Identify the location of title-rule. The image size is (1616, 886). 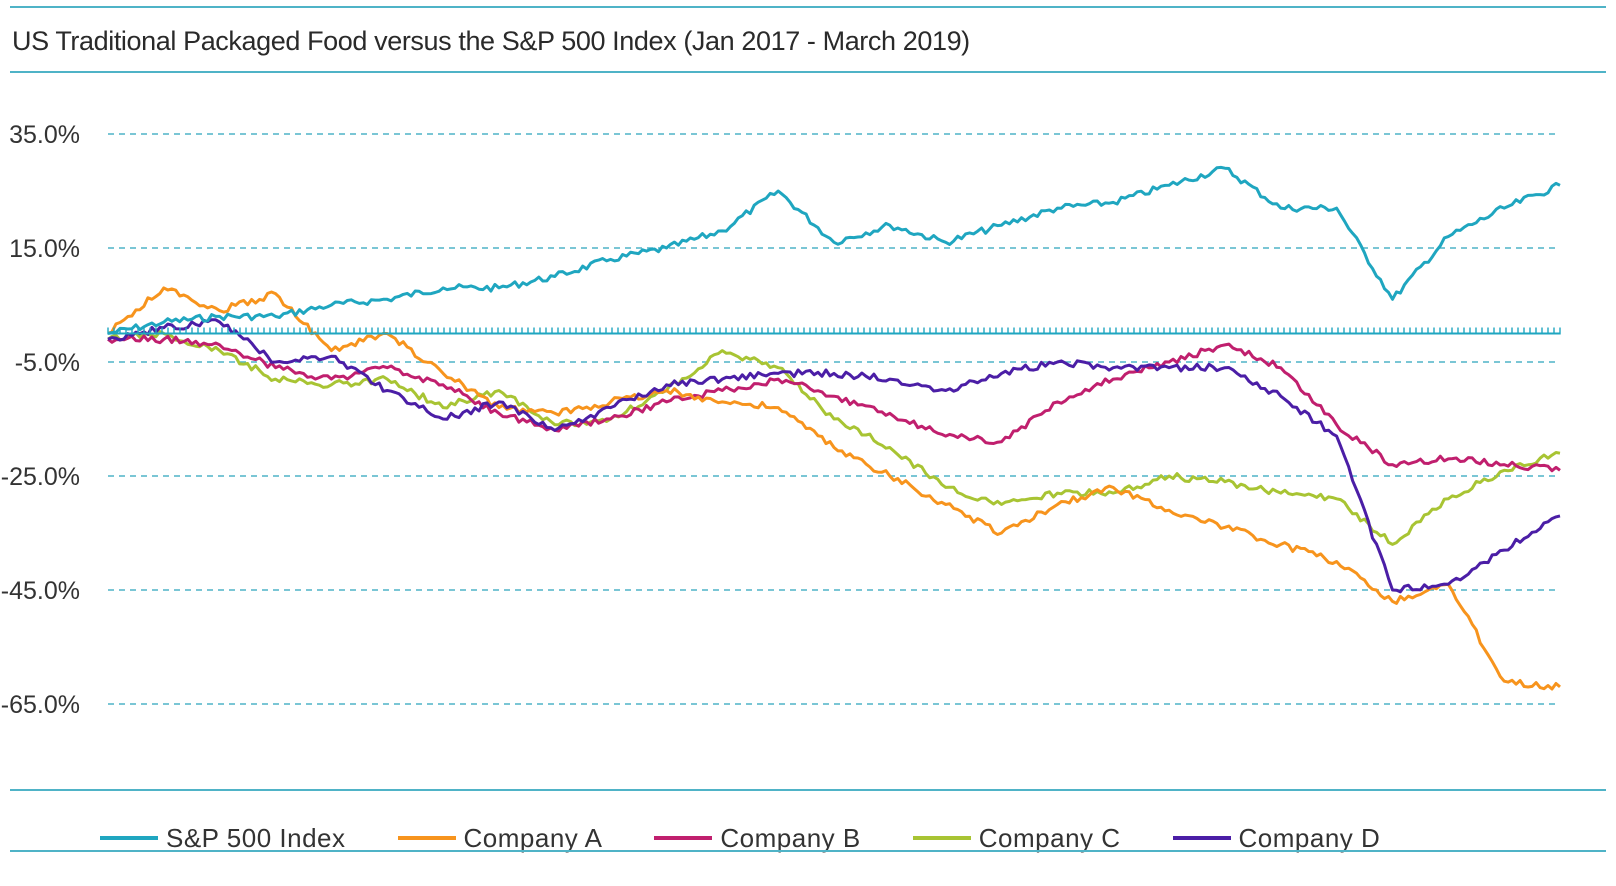
(808, 72).